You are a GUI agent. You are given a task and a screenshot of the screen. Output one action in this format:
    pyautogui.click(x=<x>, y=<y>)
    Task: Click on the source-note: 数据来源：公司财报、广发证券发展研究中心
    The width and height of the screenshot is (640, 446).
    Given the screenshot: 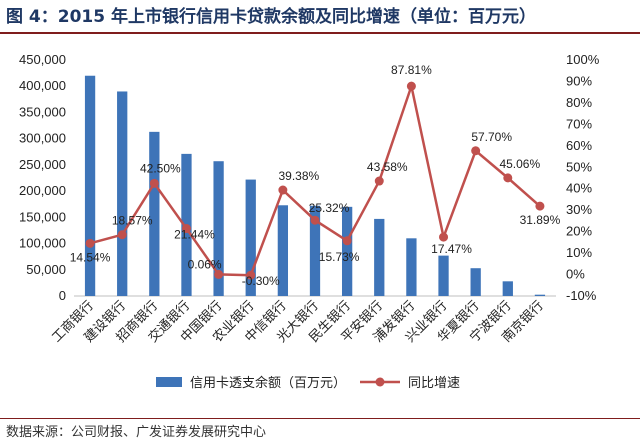 What is the action you would take?
    pyautogui.click(x=136, y=432)
    